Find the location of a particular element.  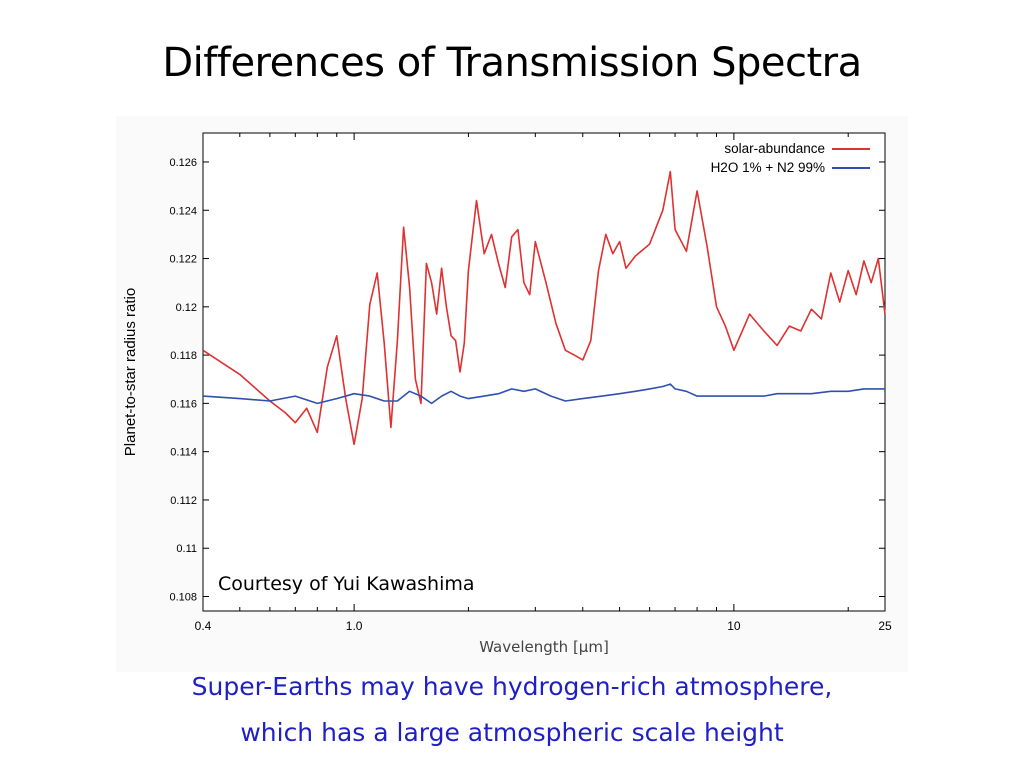

y-tick-label: 0.114 is located at coordinates (183, 453).